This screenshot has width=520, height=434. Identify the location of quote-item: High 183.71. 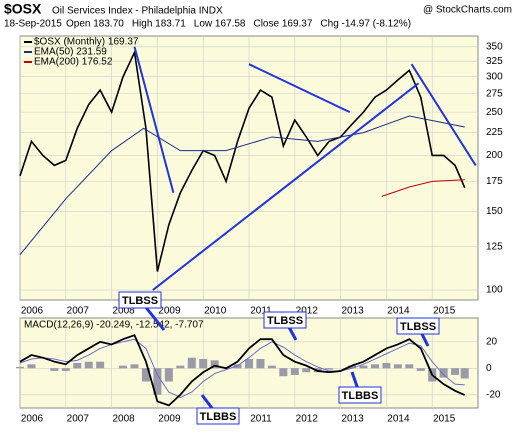
(159, 24).